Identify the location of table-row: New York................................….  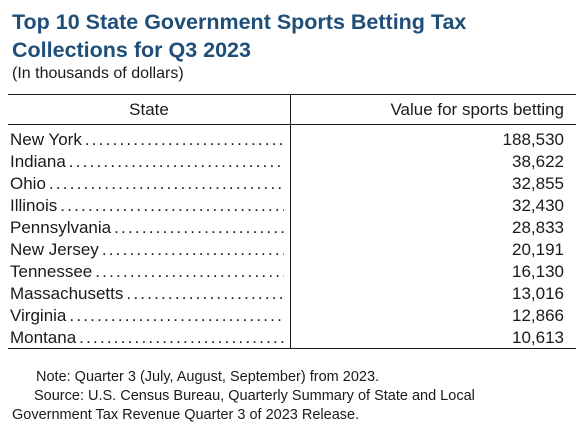
(292, 140).